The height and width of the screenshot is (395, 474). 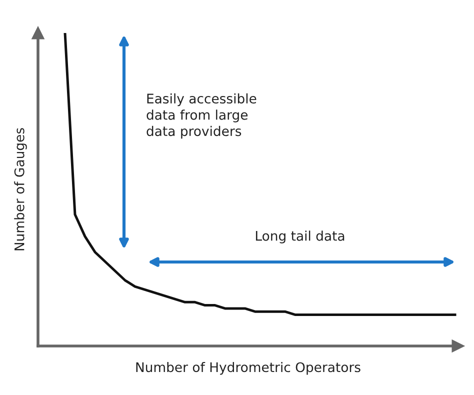 I want to click on y-axis-title: Number of Gauges, so click(x=20, y=189).